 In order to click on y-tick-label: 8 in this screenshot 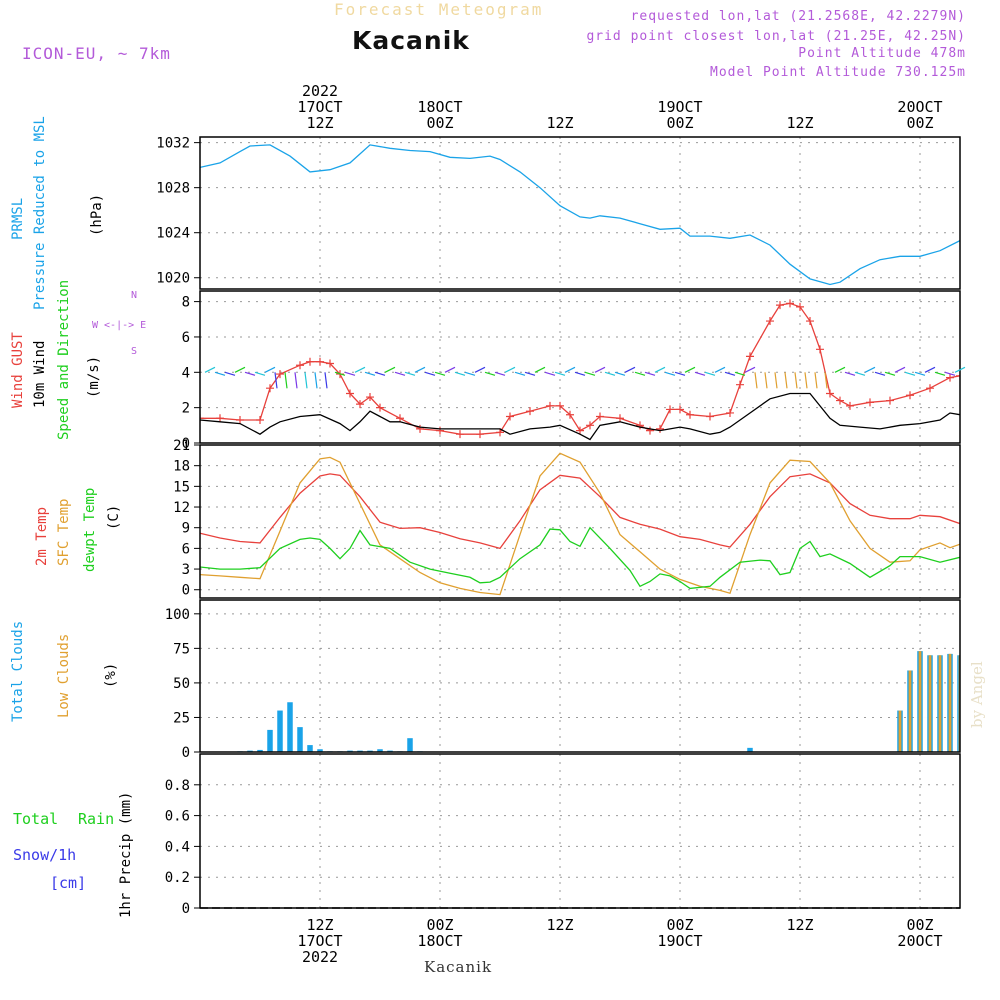, I will do `click(186, 303)`.